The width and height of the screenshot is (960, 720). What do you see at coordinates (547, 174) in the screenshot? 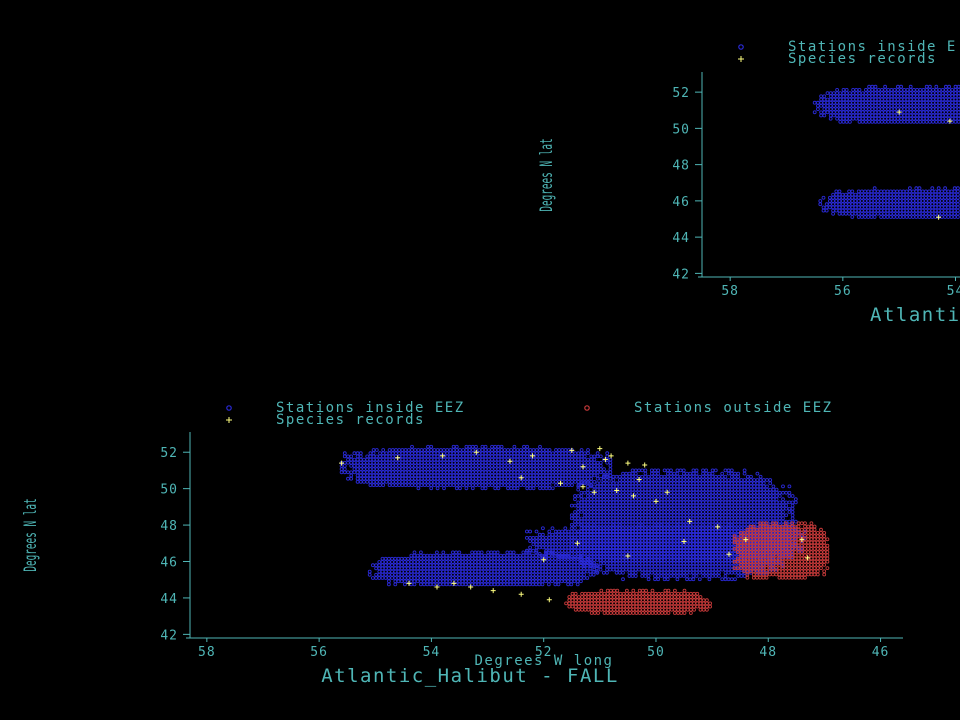
I see `chart-top-ylabel: Degrees N lat` at bounding box center [547, 174].